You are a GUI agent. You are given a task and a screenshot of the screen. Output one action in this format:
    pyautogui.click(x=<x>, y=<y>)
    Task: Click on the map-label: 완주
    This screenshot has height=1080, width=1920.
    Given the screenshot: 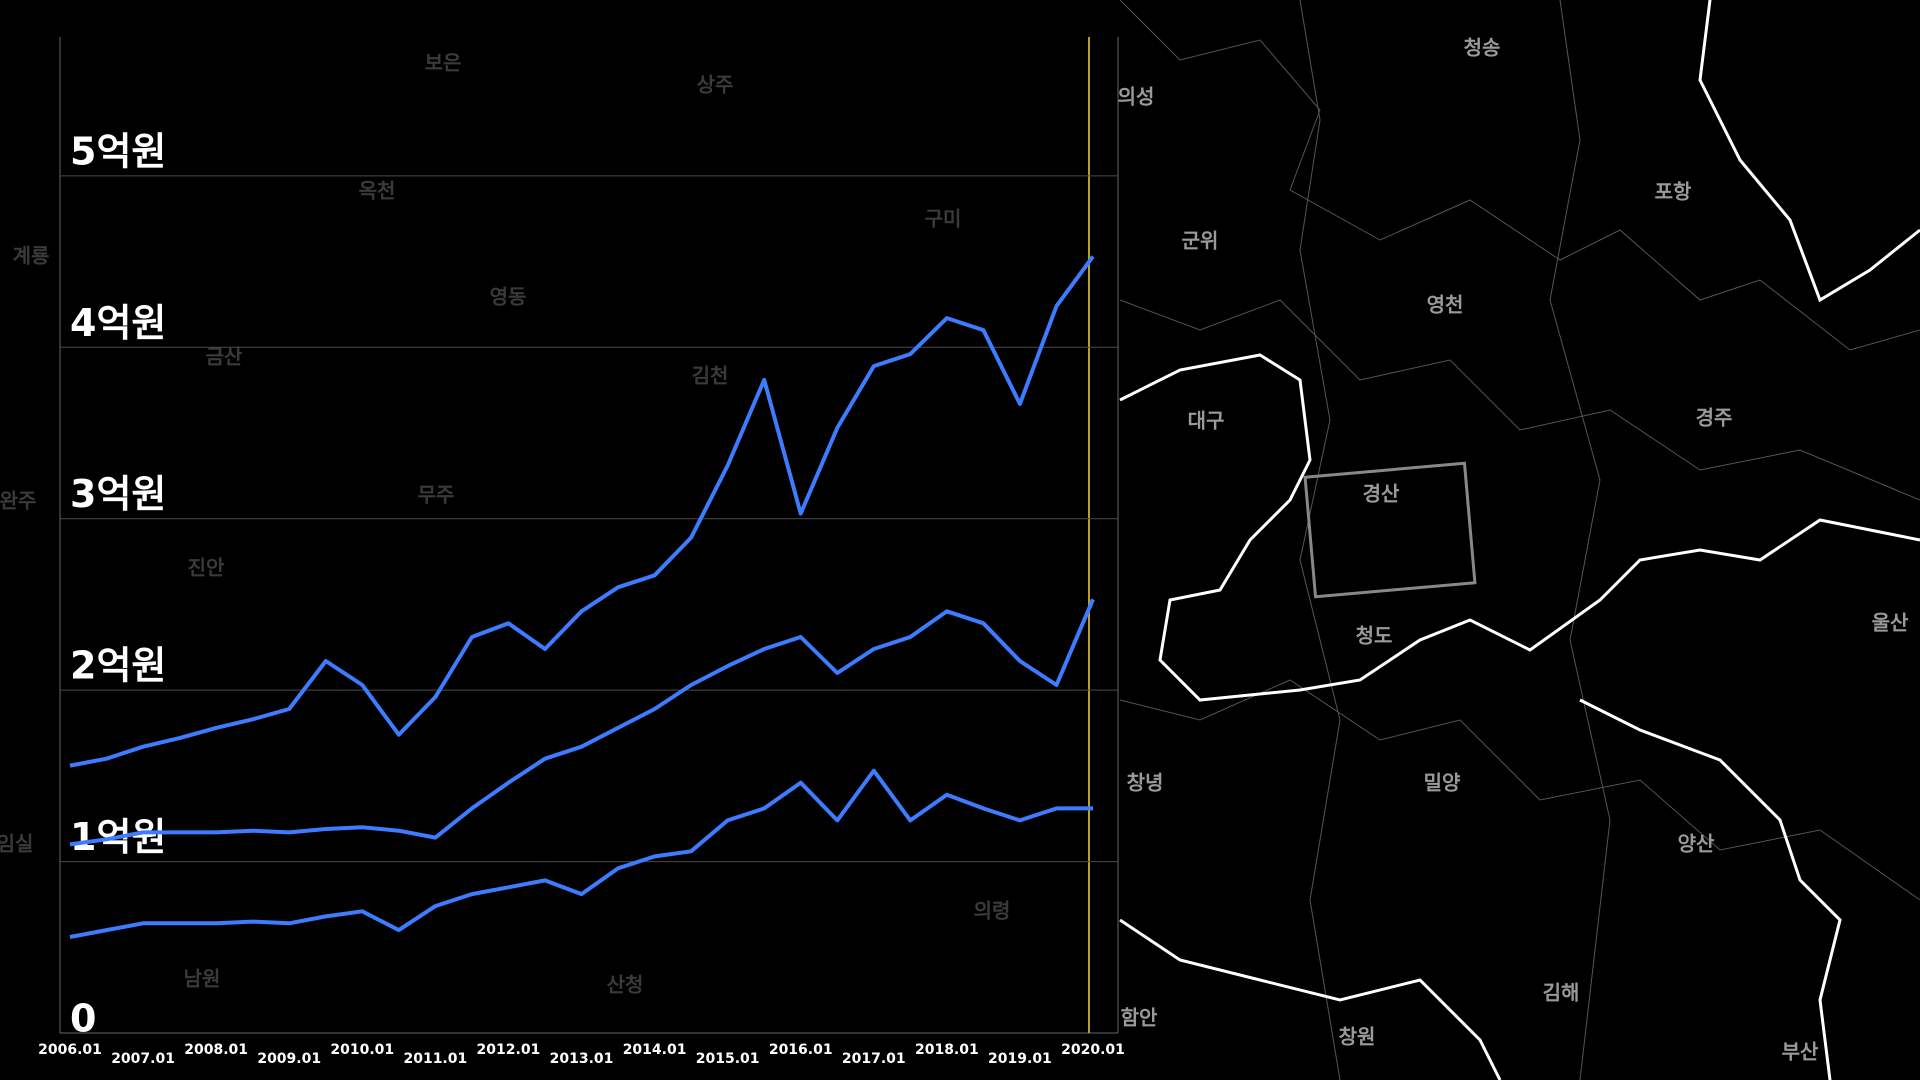 What is the action you would take?
    pyautogui.click(x=18, y=501)
    